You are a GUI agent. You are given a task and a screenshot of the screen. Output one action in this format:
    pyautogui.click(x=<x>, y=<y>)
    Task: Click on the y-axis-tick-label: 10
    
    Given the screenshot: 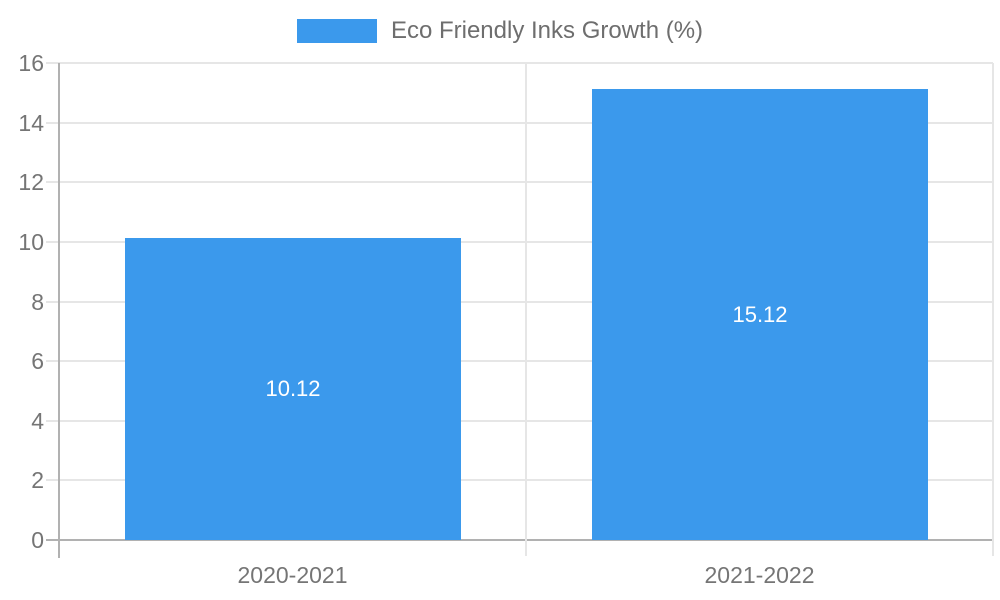 What is the action you would take?
    pyautogui.click(x=31, y=241)
    